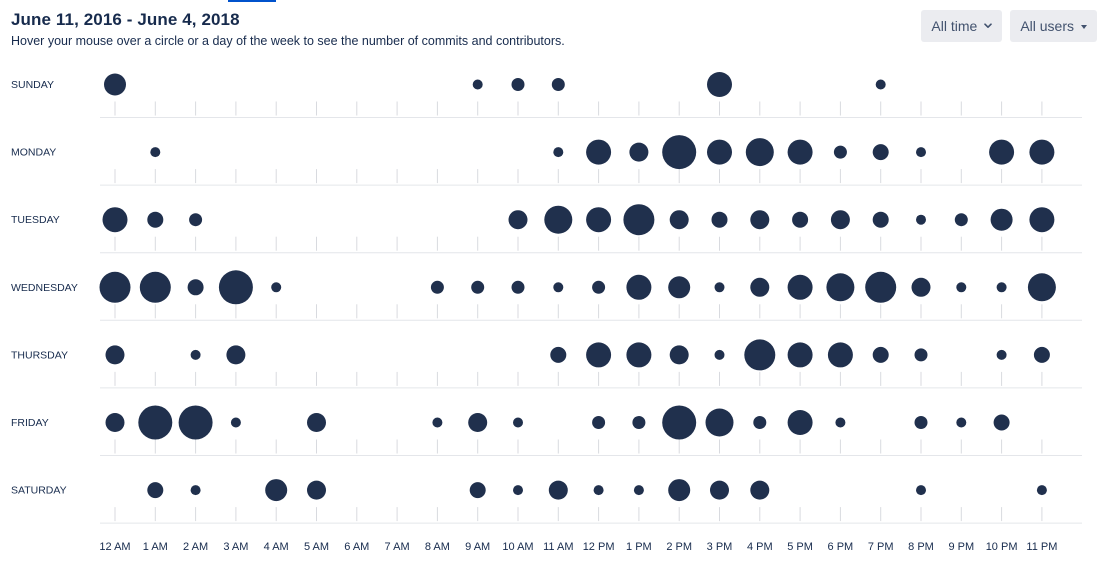 The width and height of the screenshot is (1106, 571). I want to click on commit-dot-sunday-3-pm, so click(719, 84).